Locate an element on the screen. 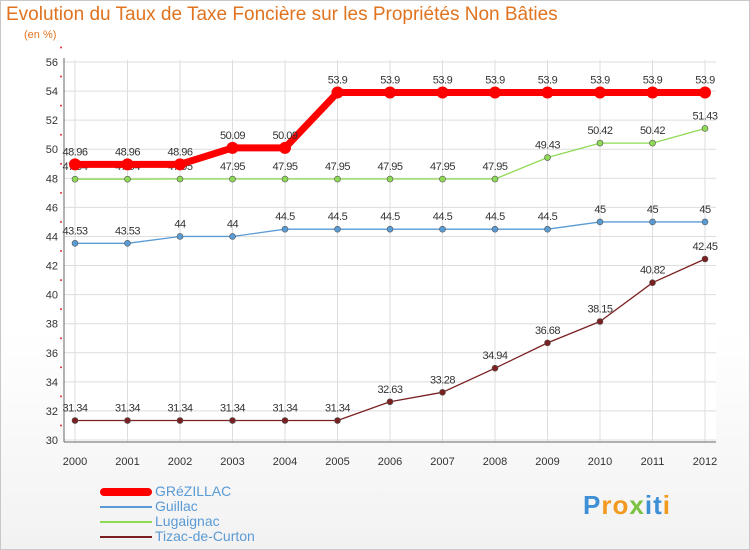 This screenshot has height=550, width=750. x-tick-label: 2003 is located at coordinates (232, 462).